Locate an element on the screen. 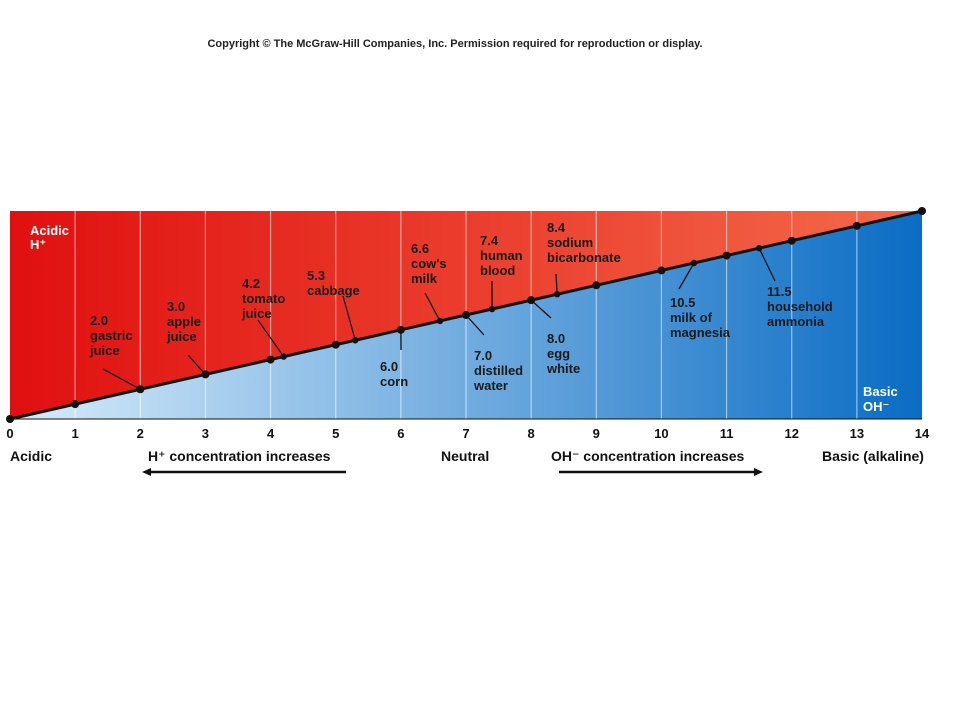 The image size is (960, 720). tick-label: 8 is located at coordinates (531, 433).